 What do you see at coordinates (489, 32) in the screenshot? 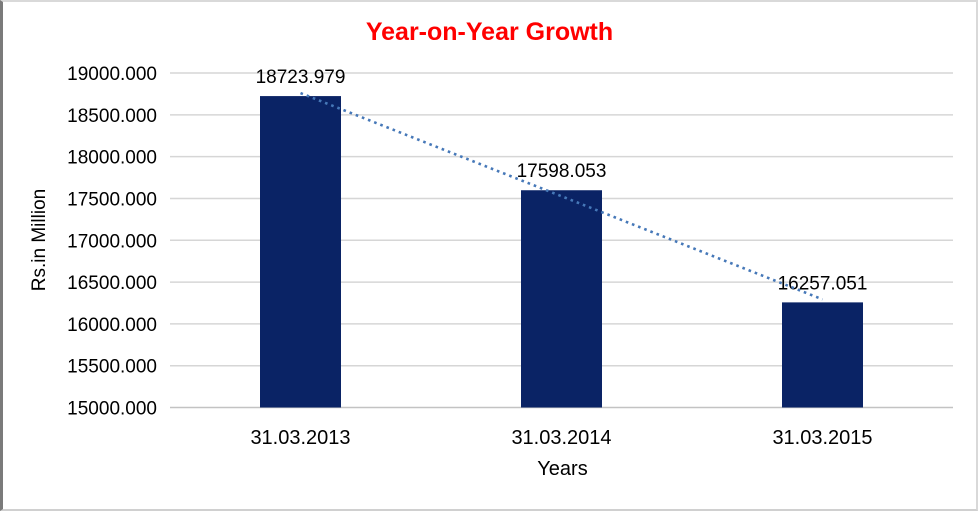
I see `chart-title: Year-on-Year Growth` at bounding box center [489, 32].